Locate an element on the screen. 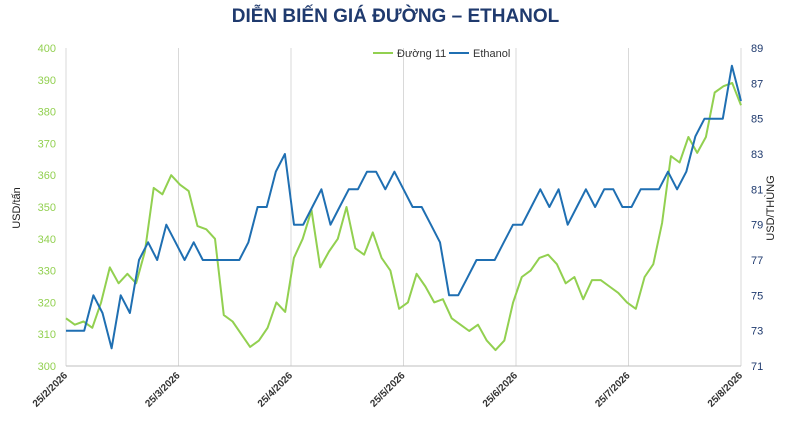  y-right-tick-label: 83 is located at coordinates (757, 155).